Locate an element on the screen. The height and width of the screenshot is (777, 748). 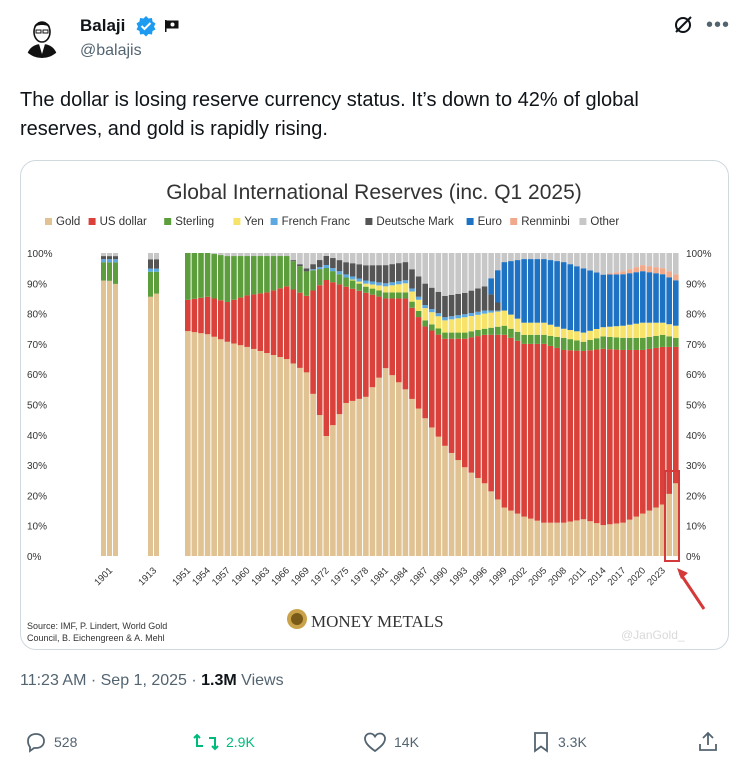
more-icon: ••• is located at coordinates (718, 25).